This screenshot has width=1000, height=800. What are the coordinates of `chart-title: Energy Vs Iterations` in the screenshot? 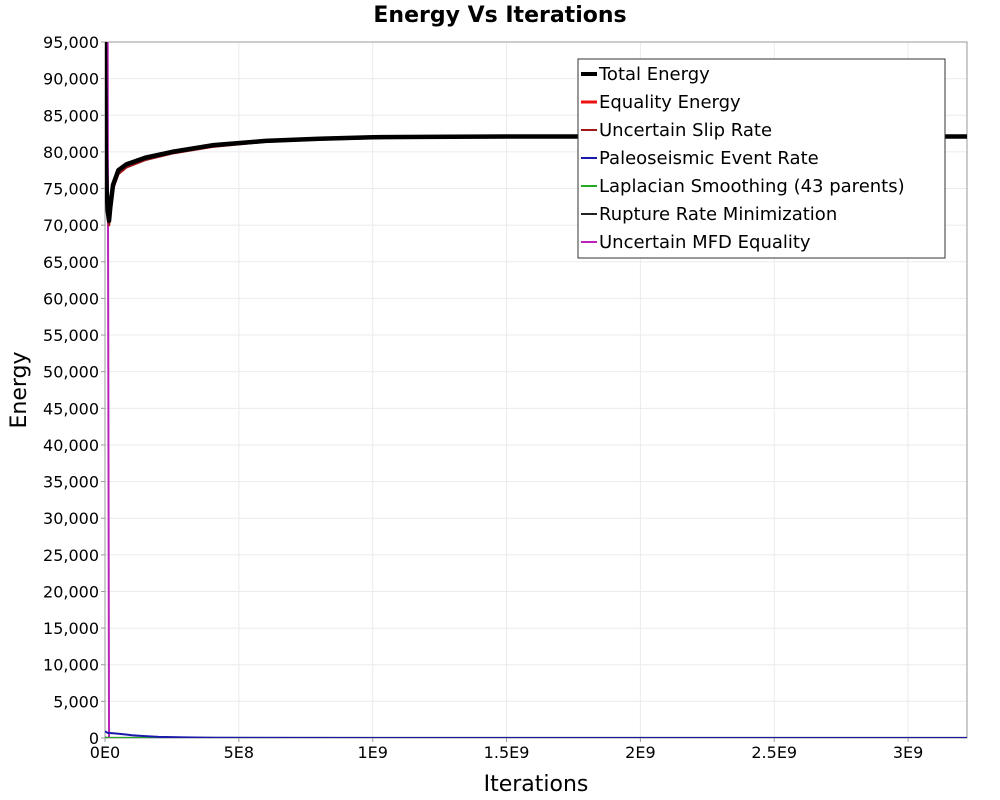 It's located at (499, 15).